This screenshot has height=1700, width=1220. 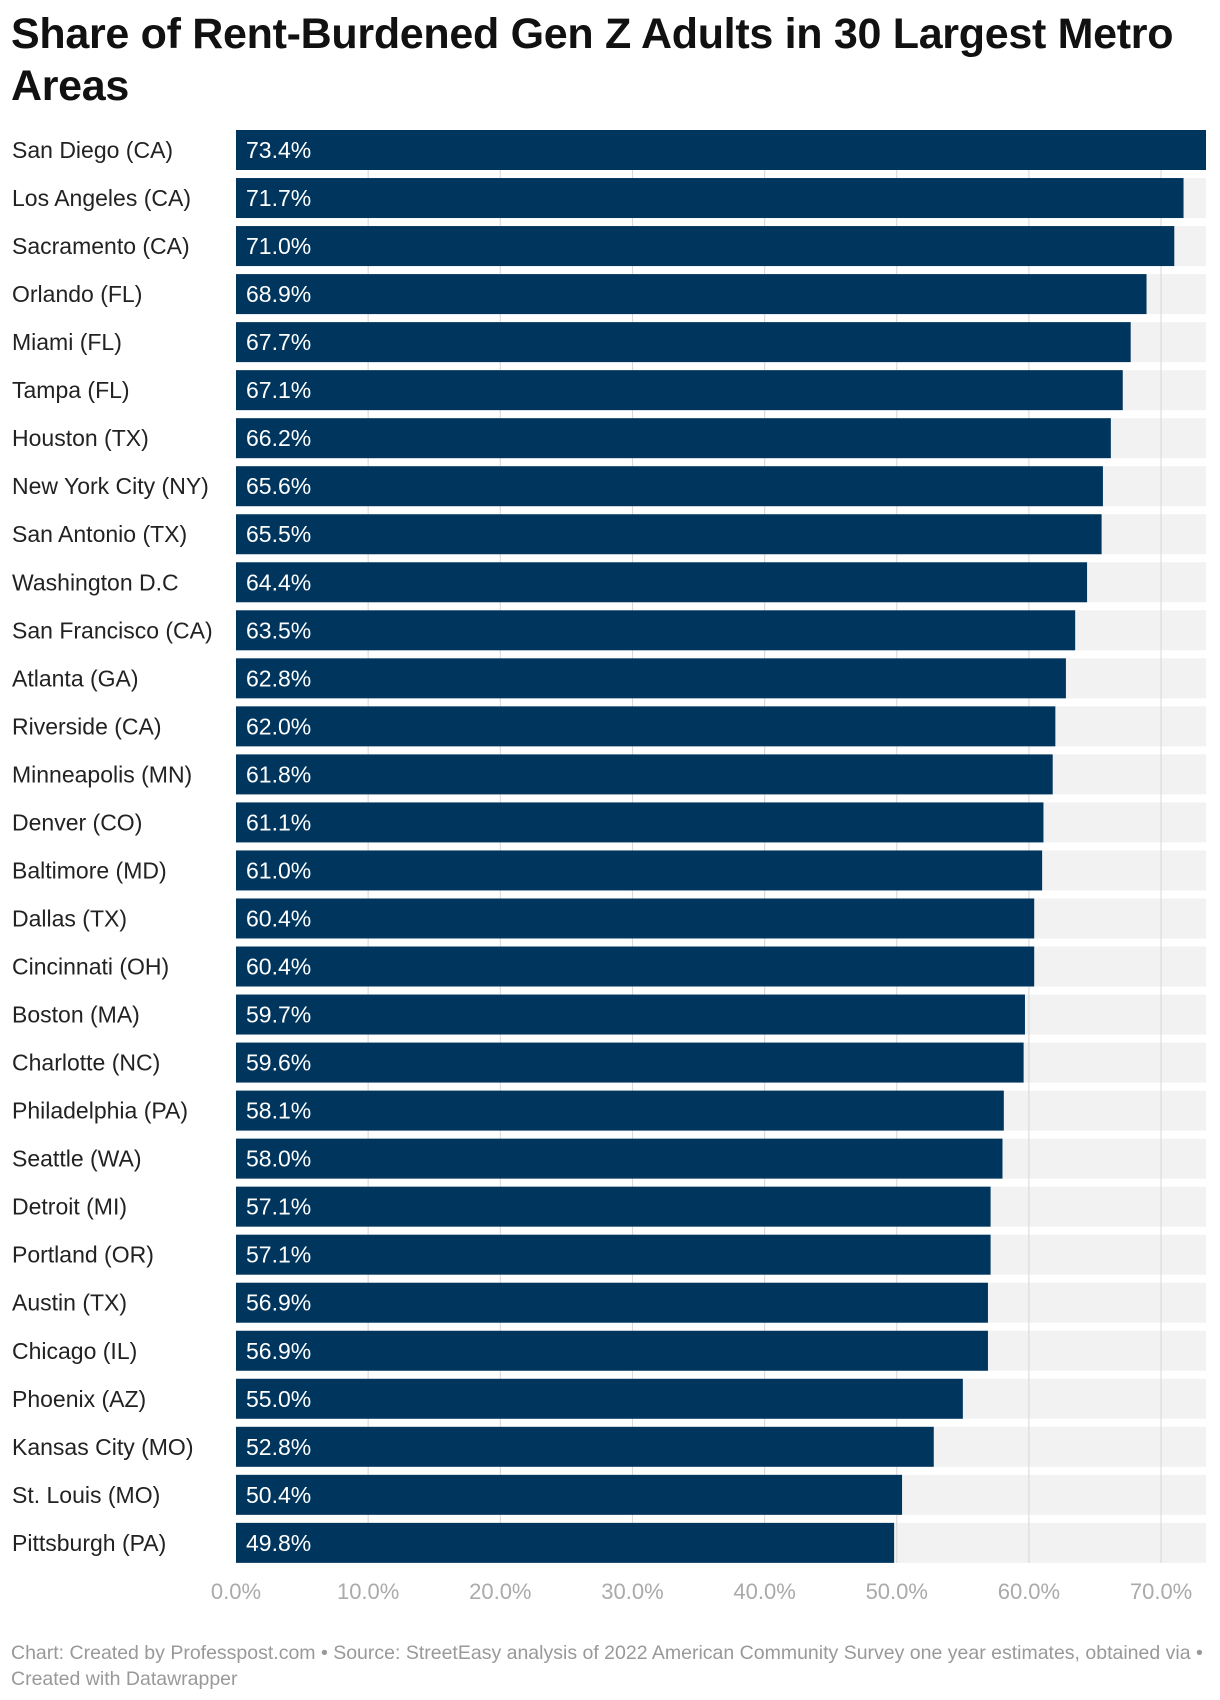 What do you see at coordinates (75, 678) in the screenshot?
I see `category-label: Atlanta (GA)` at bounding box center [75, 678].